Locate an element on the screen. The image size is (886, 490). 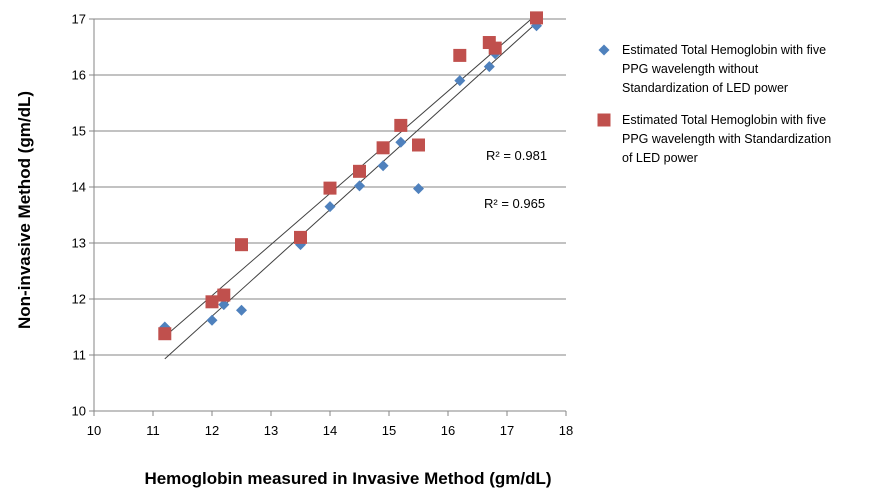
x-tick-label: 13 is located at coordinates (271, 430).